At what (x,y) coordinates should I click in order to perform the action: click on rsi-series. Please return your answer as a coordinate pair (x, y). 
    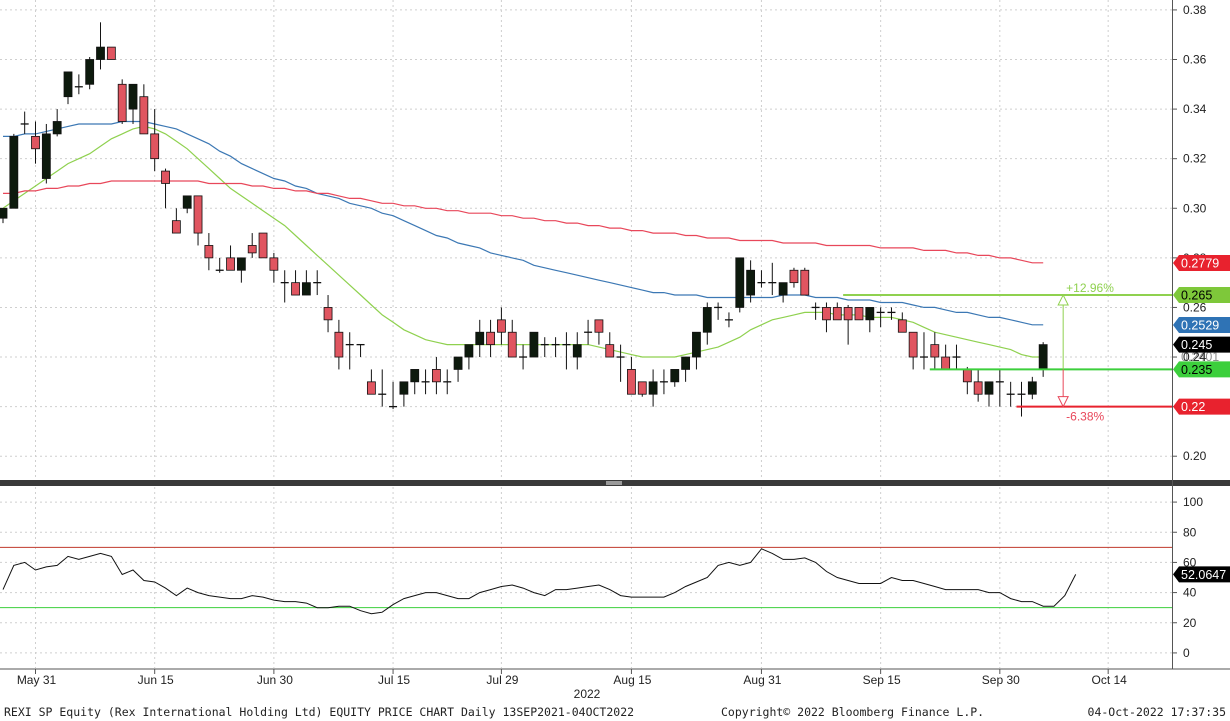
    Looking at the image, I should click on (586, 580).